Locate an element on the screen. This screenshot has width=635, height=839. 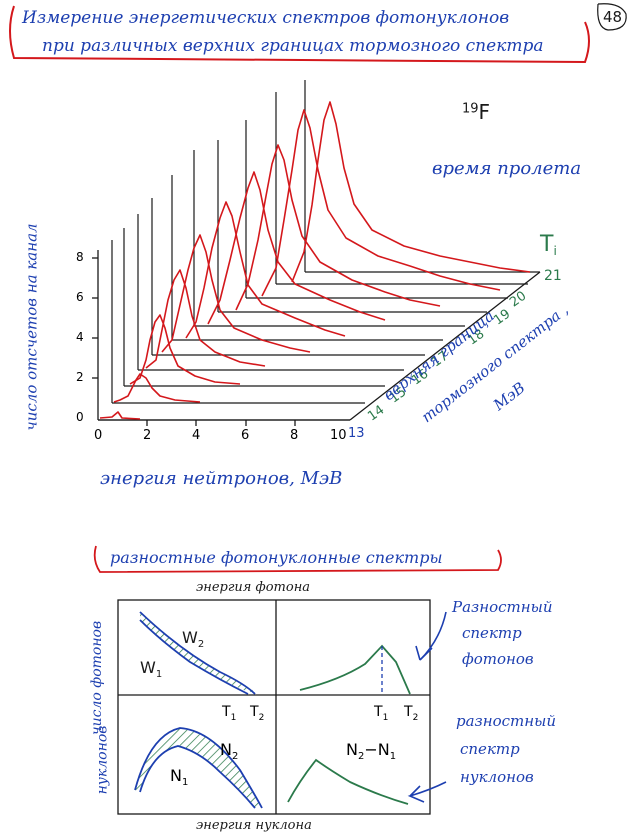
t1-right-letter: T is located at coordinates (378, 712).